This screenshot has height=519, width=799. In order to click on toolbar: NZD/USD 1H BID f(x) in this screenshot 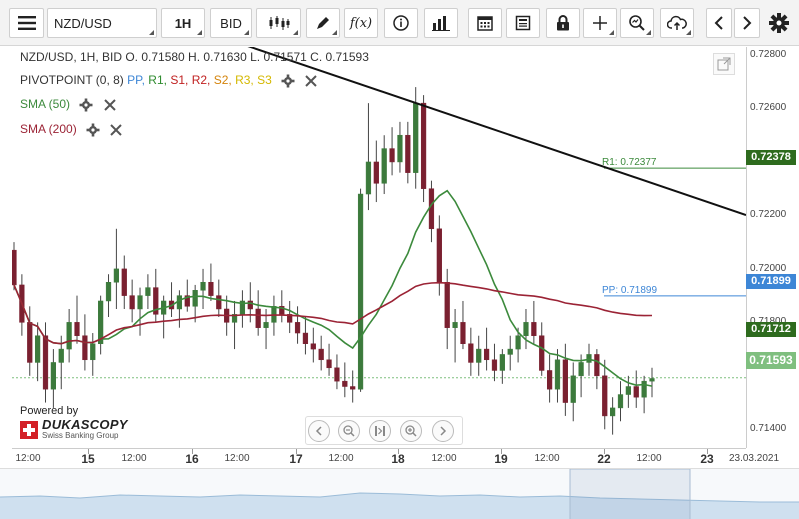, I will do `click(399, 23)`.